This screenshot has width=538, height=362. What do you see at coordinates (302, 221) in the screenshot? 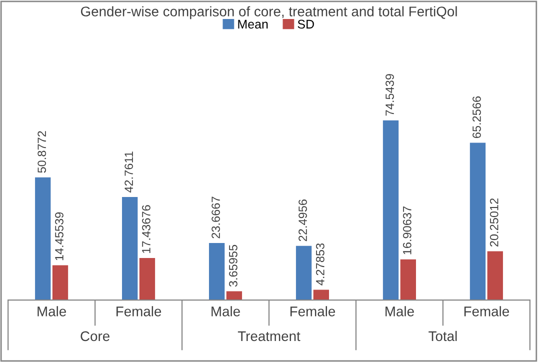
I see `data-label: 22.4956` at bounding box center [302, 221].